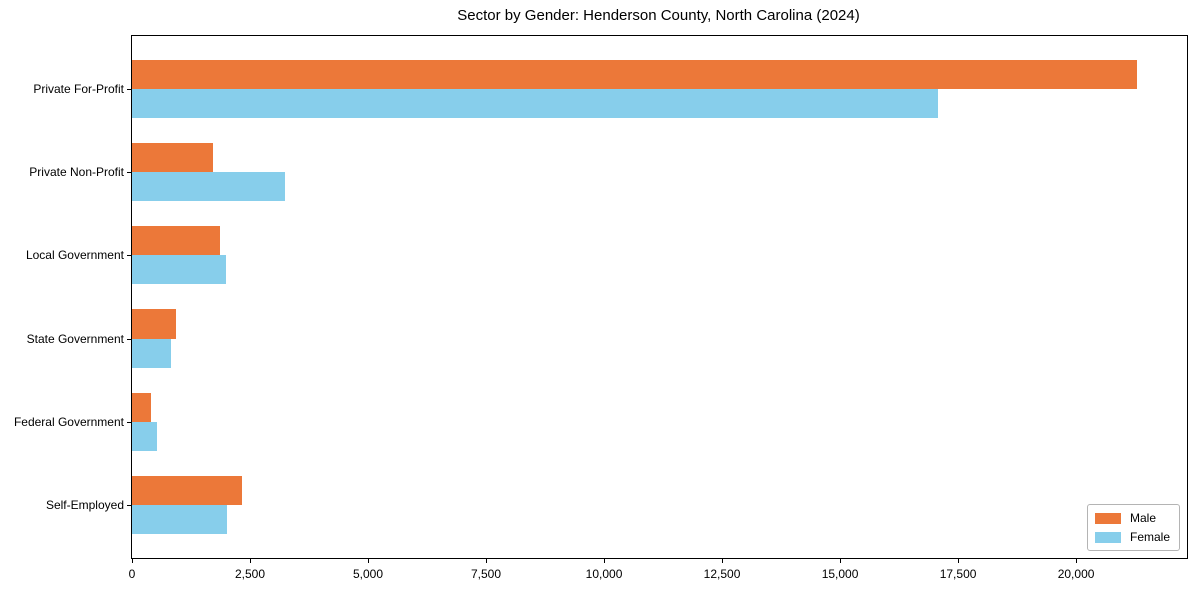 This screenshot has height=600, width=1200. What do you see at coordinates (141, 407) in the screenshot?
I see `bar-male-federal-government` at bounding box center [141, 407].